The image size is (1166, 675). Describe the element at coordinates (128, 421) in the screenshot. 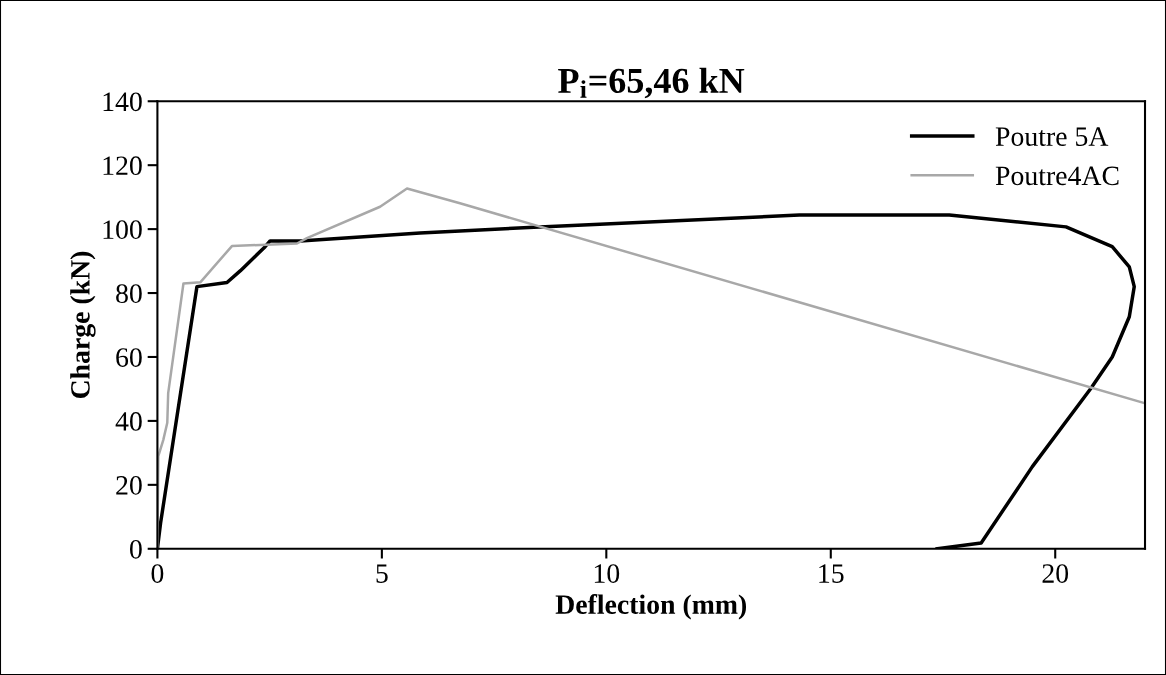

I see `y-tick-label: 40` at that location.